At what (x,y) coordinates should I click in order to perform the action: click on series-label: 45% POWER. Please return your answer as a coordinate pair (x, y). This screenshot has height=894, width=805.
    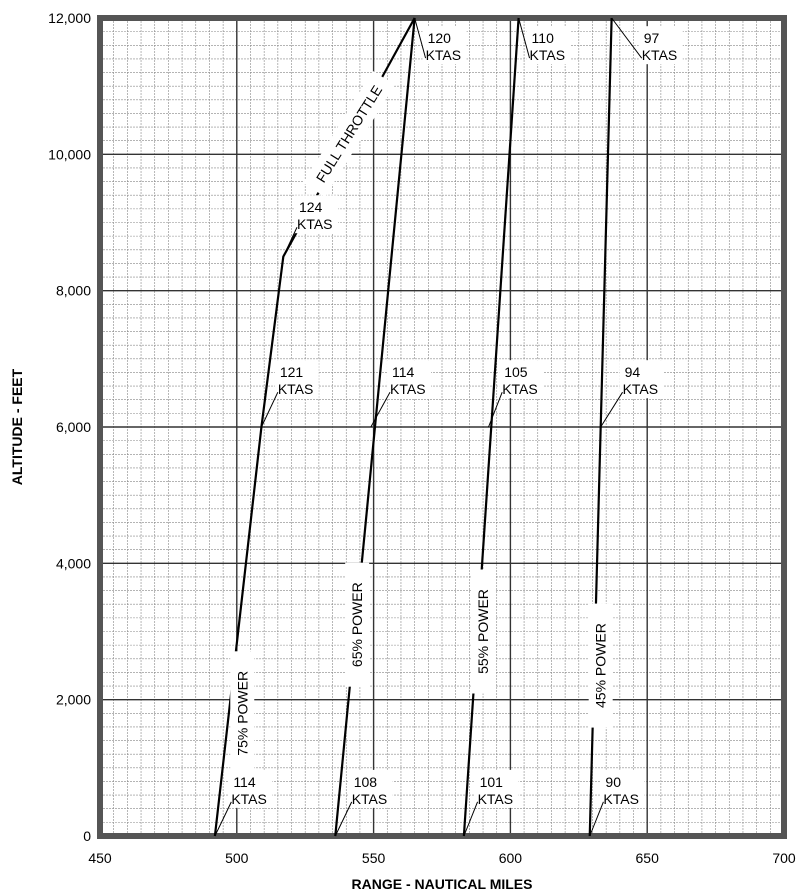
    Looking at the image, I should click on (601, 665).